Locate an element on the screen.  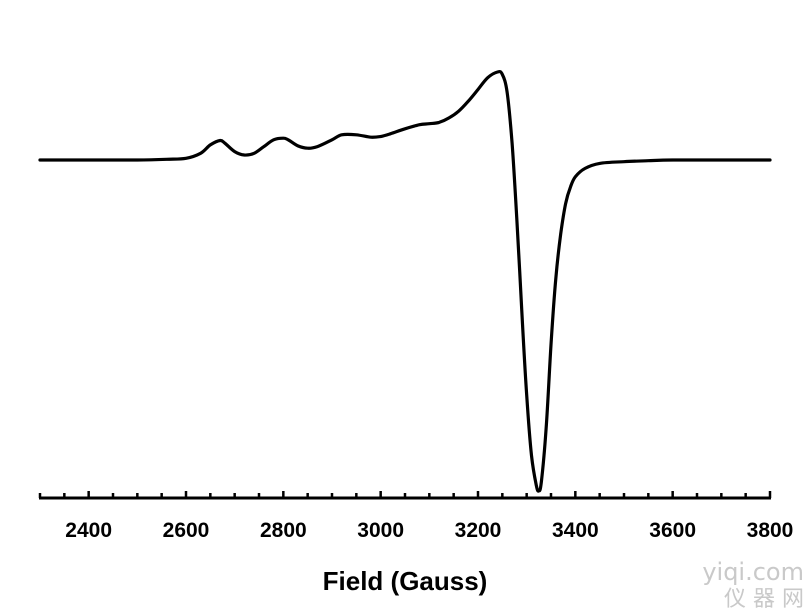
x-tick-label: 2800 is located at coordinates (283, 530).